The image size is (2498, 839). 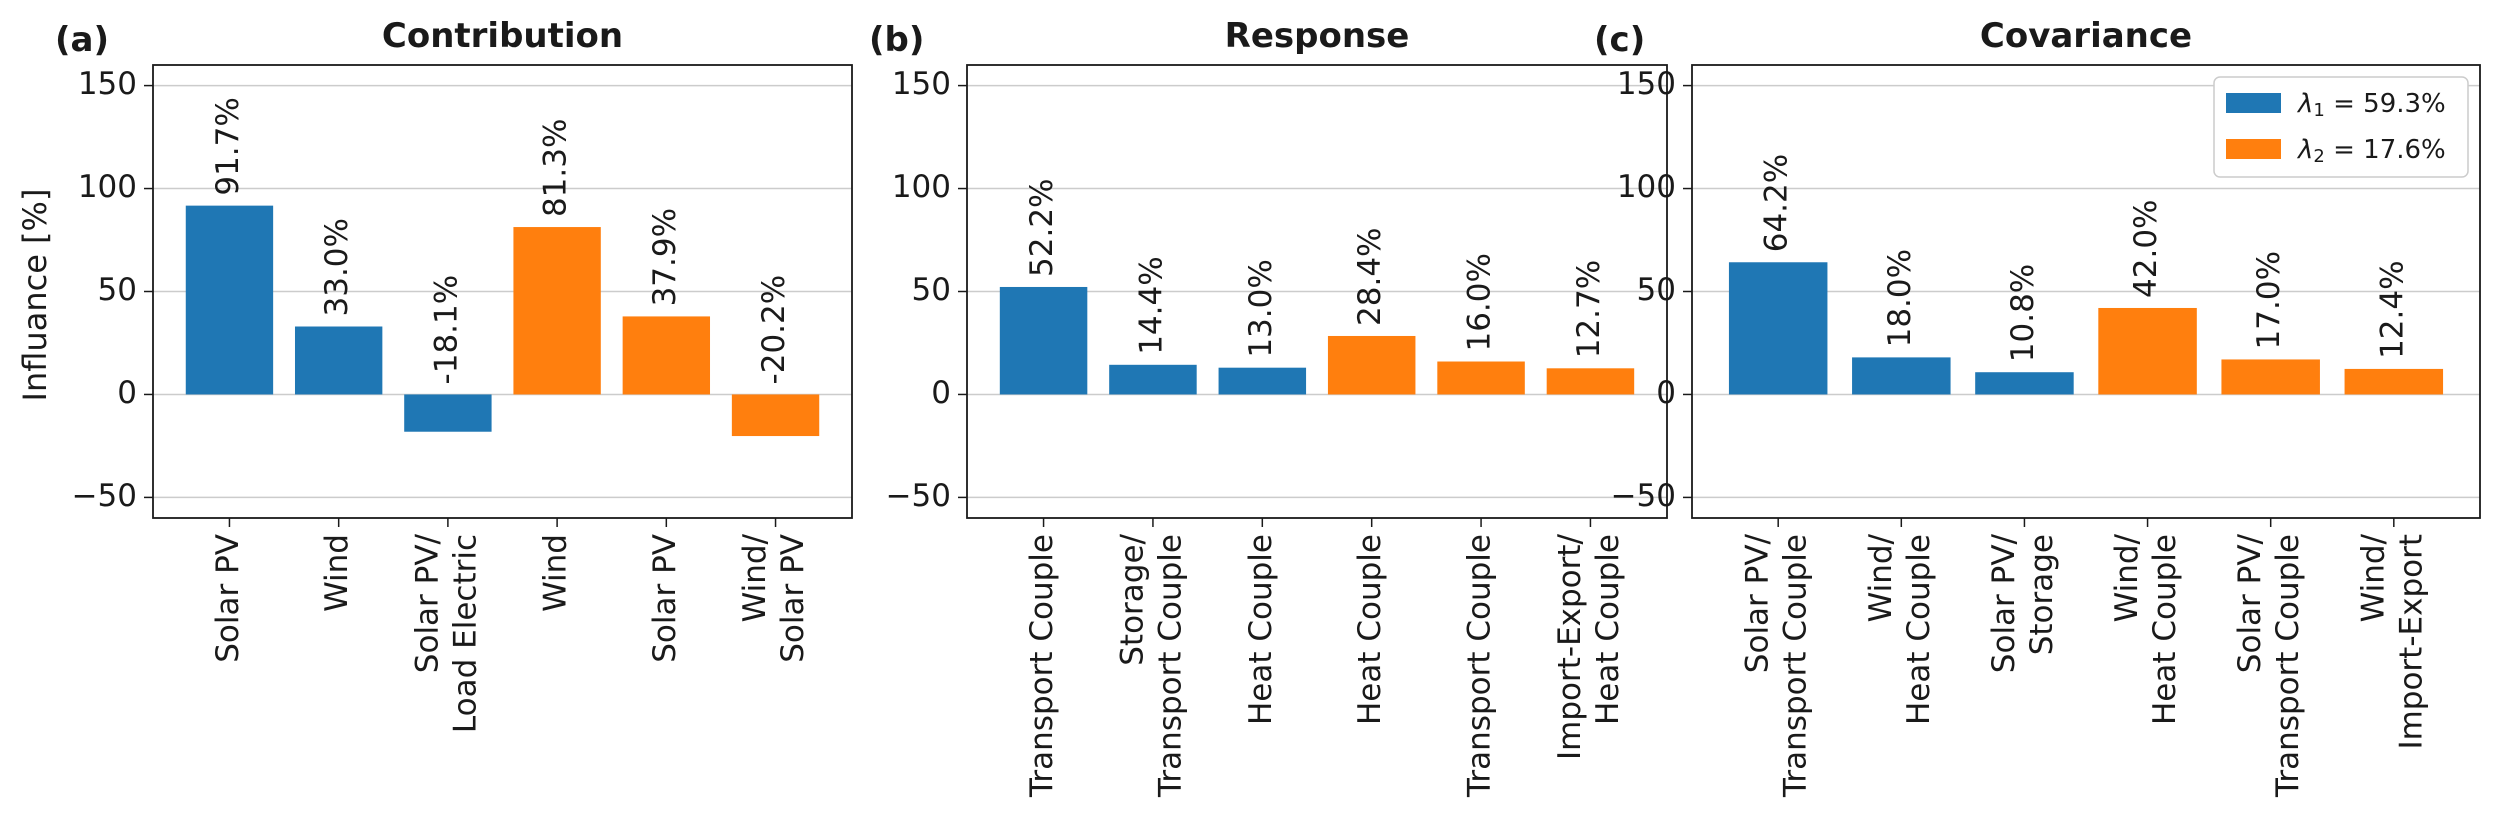 What do you see at coordinates (2086, 36) in the screenshot?
I see `panel-title: Covariance` at bounding box center [2086, 36].